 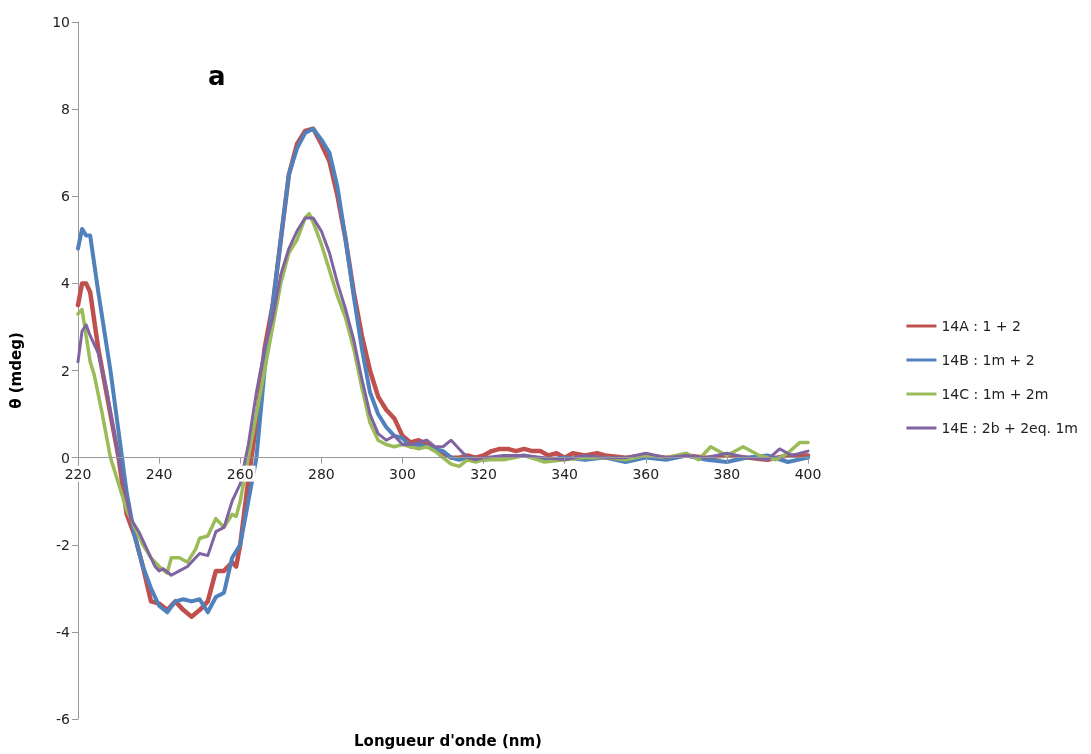 What do you see at coordinates (63, 719) in the screenshot?
I see `y-tick-label: -6` at bounding box center [63, 719].